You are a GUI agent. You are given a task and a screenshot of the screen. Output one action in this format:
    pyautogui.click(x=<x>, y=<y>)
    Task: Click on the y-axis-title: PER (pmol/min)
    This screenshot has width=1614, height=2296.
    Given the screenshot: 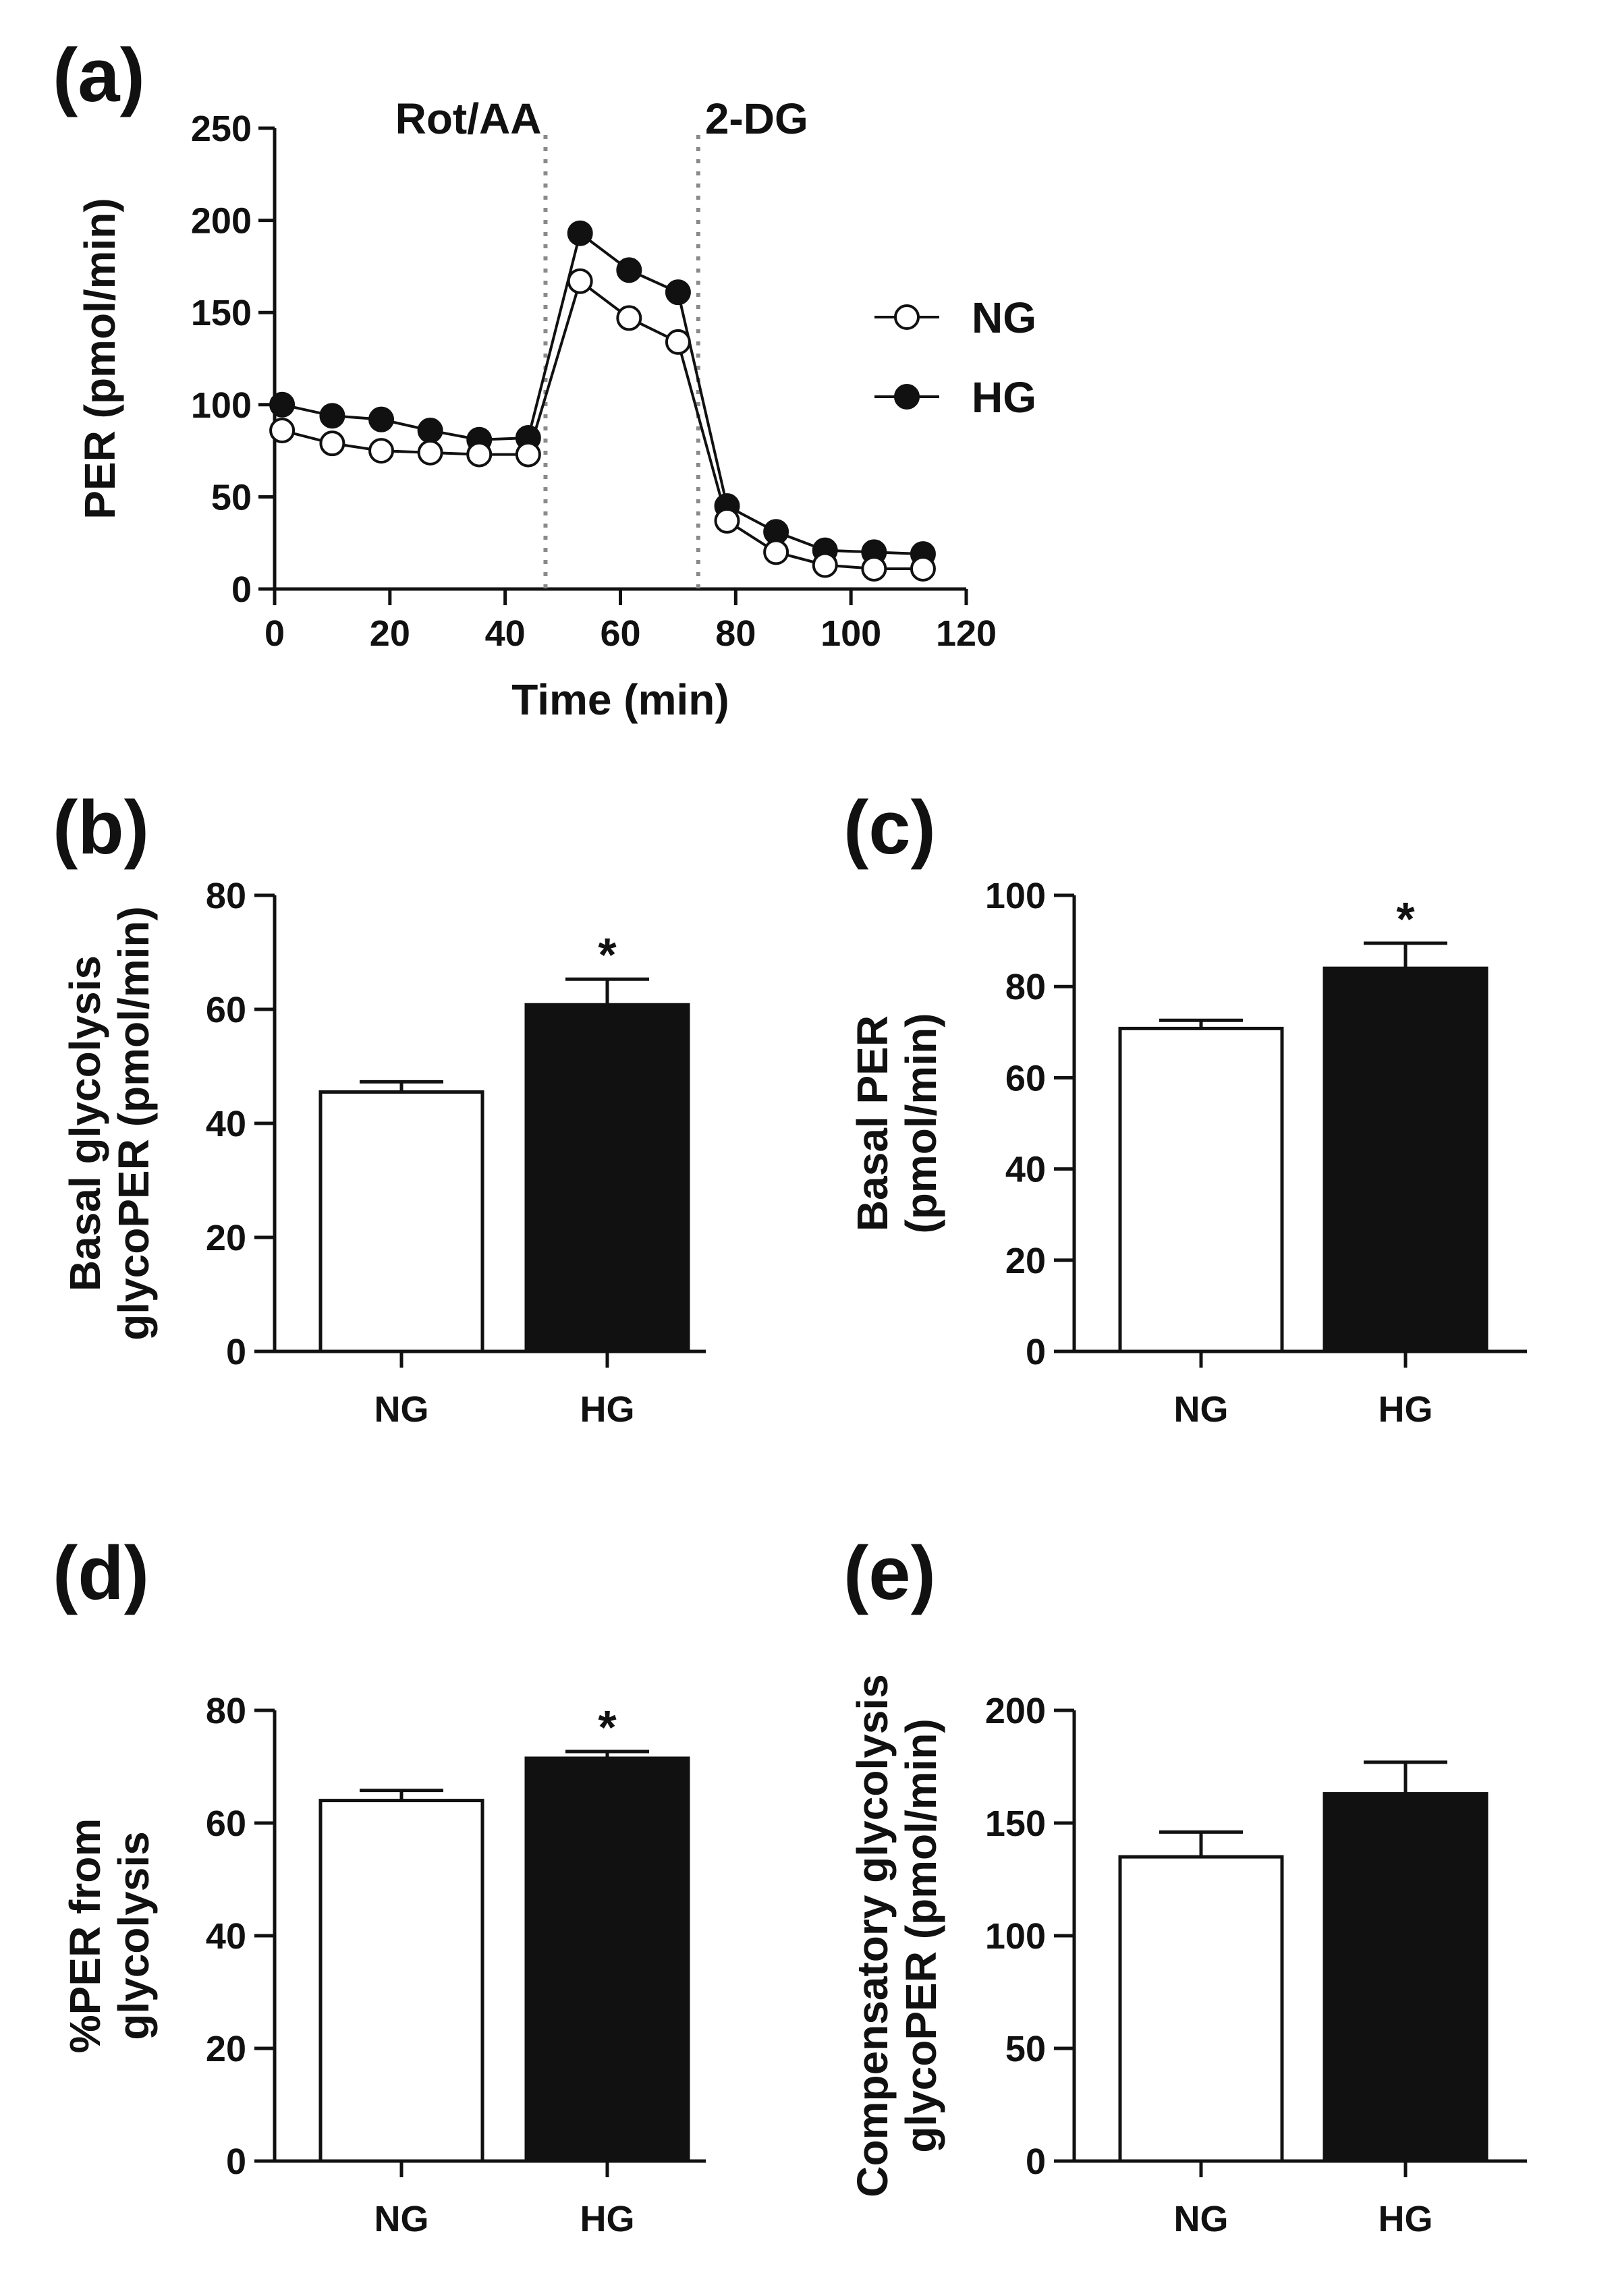 What is the action you would take?
    pyautogui.click(x=100, y=358)
    